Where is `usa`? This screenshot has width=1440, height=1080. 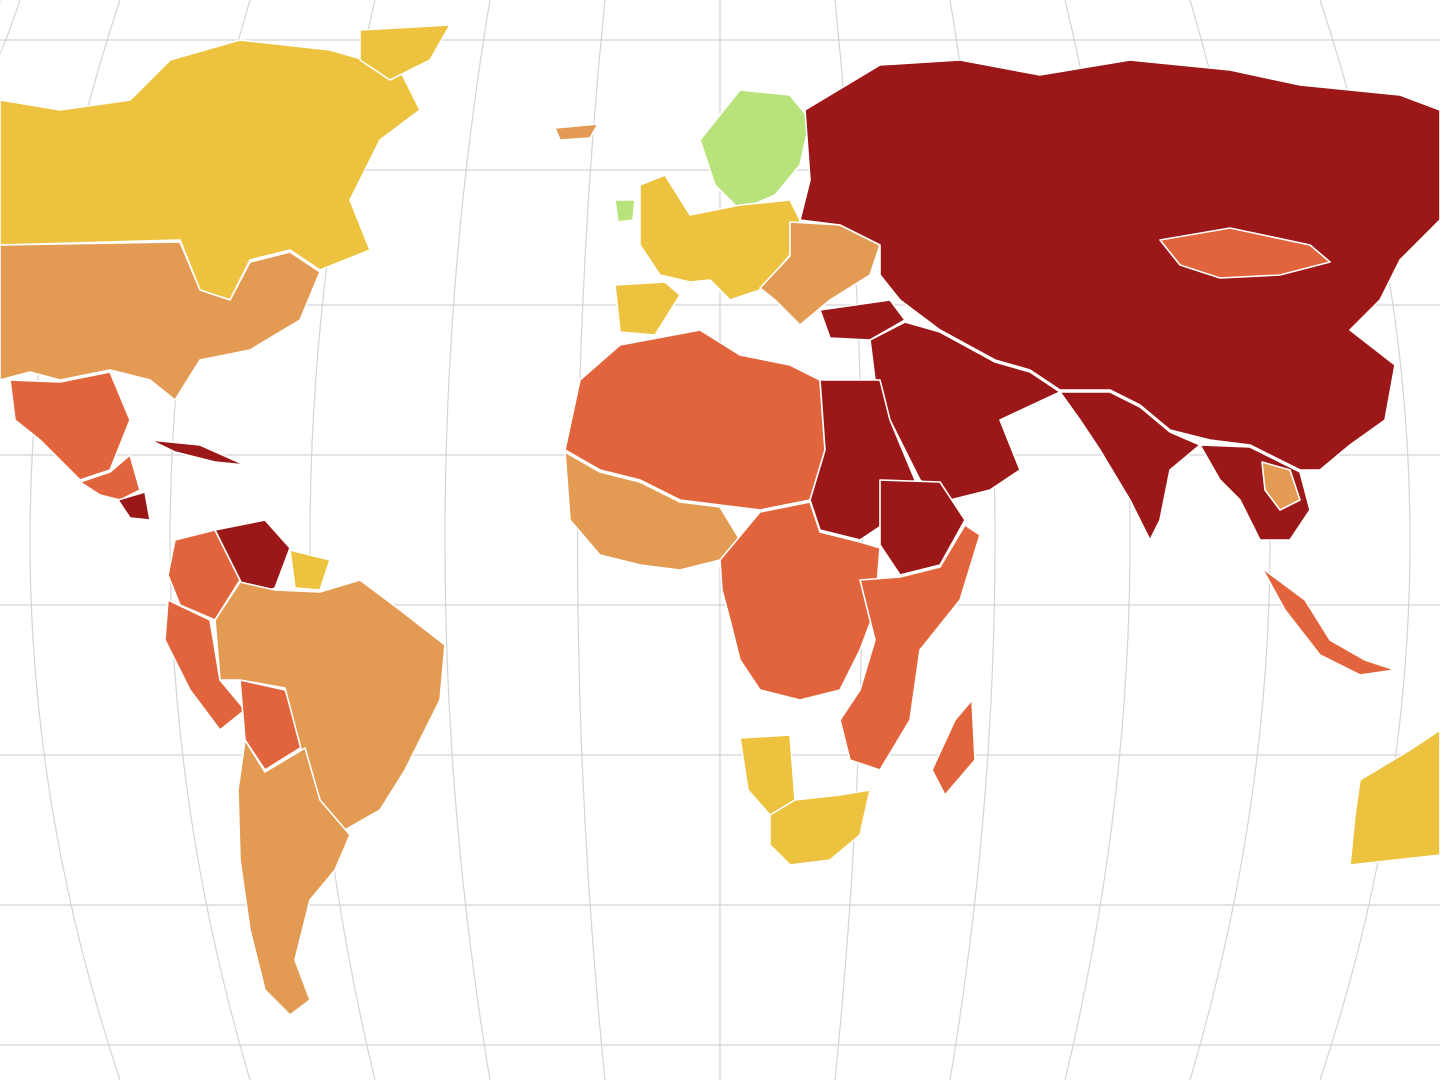 usa is located at coordinates (160, 321).